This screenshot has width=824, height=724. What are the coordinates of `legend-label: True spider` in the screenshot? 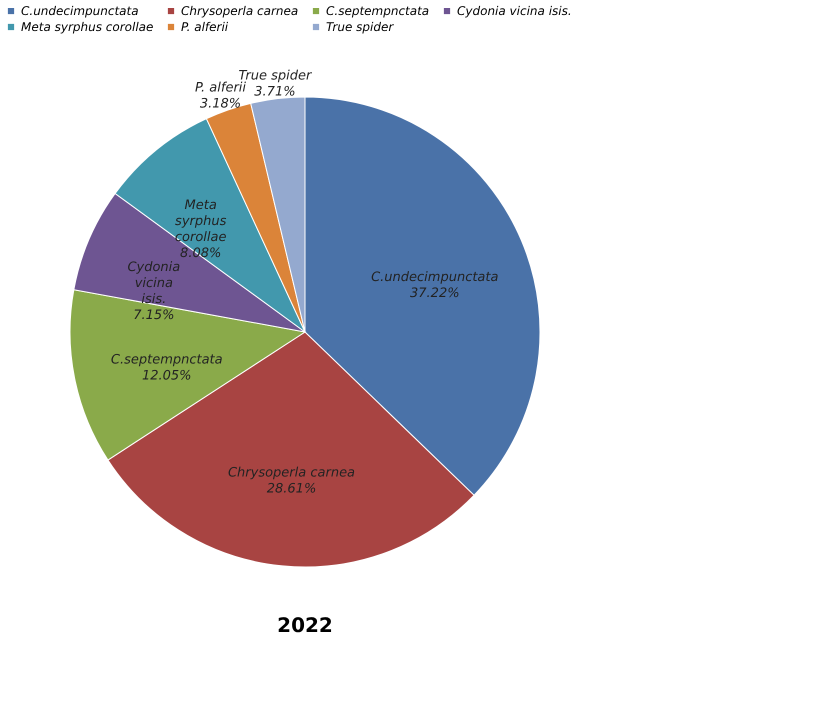 It's located at (360, 27).